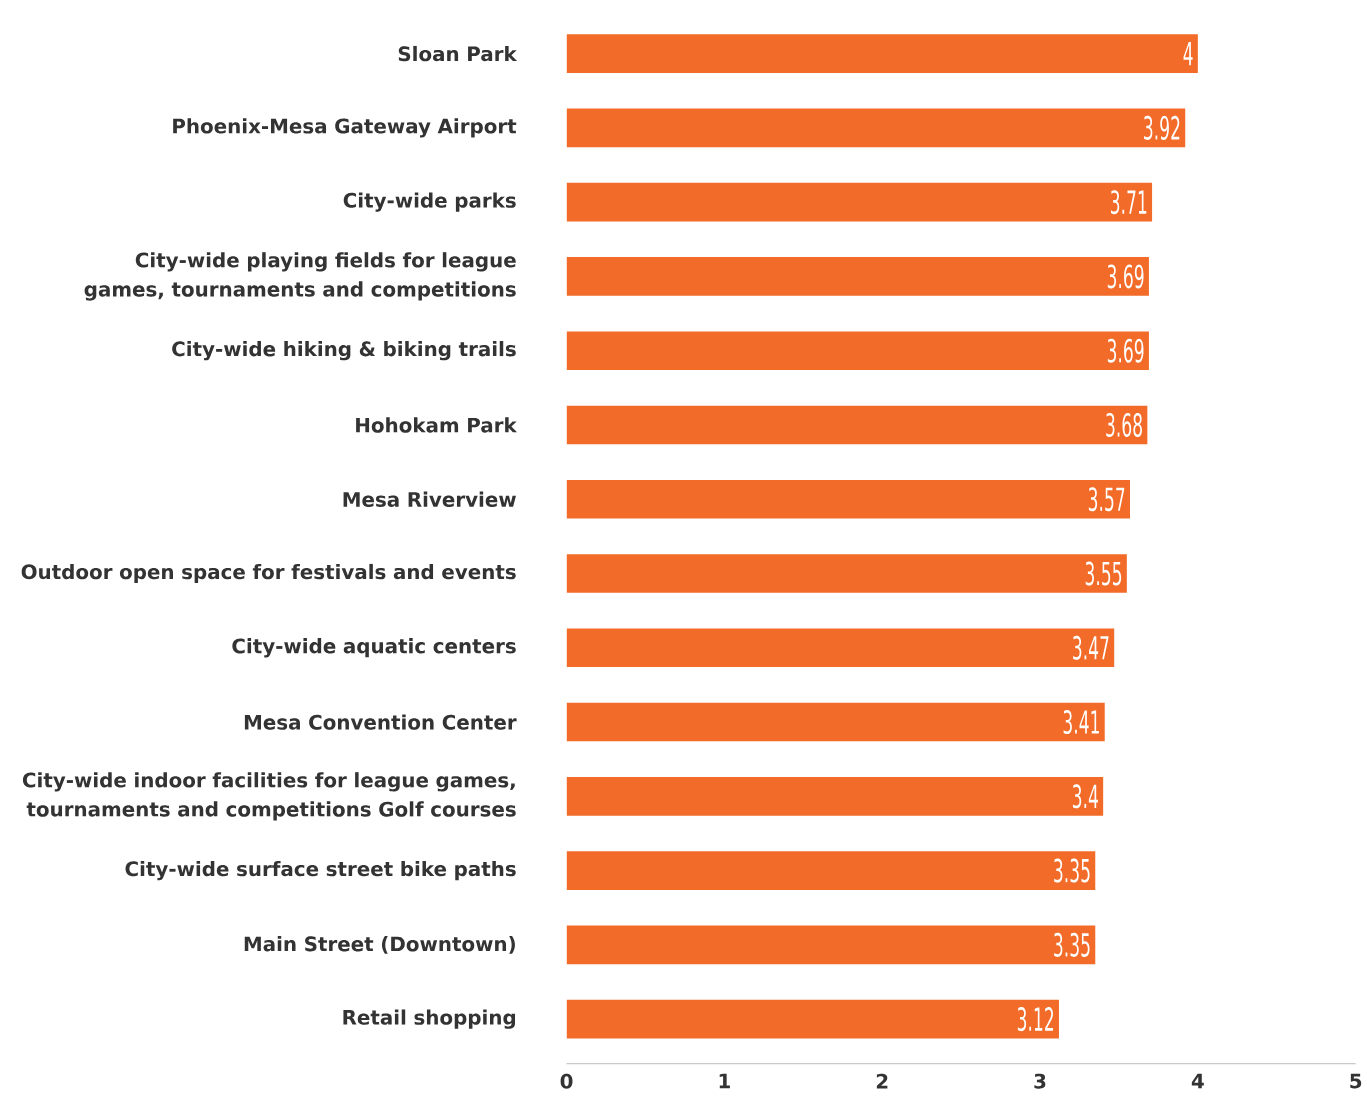  I want to click on x-tick-label: 1, so click(724, 1080).